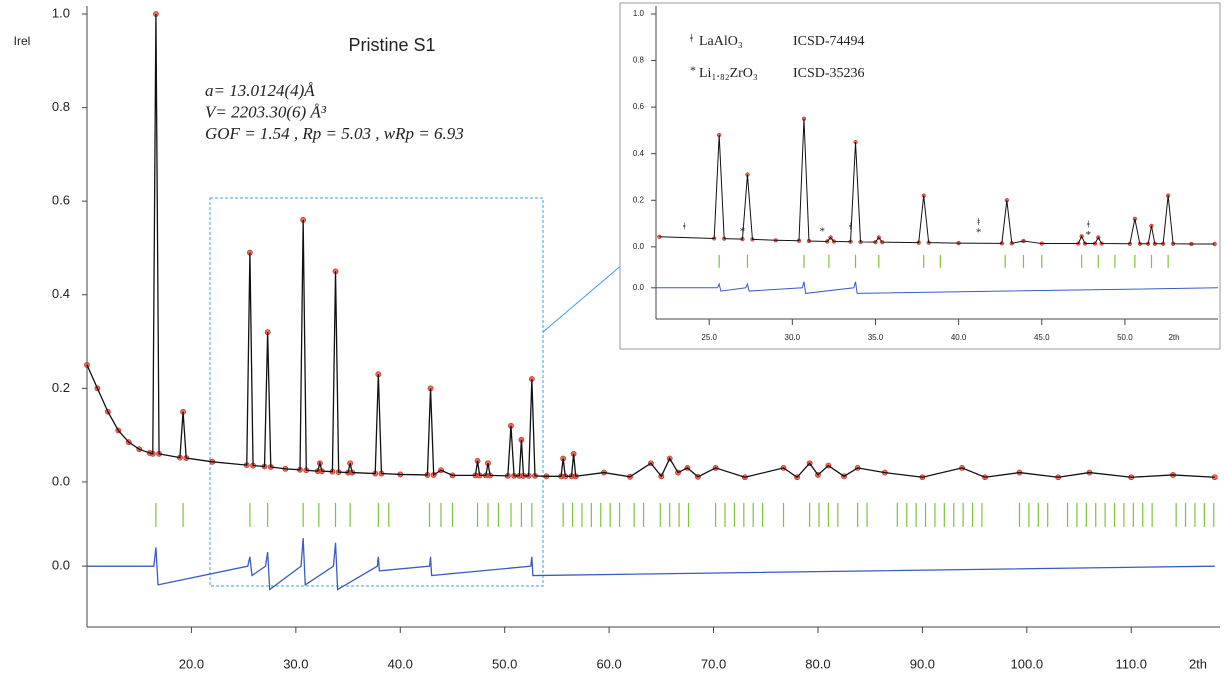 The height and width of the screenshot is (679, 1224). Describe the element at coordinates (829, 73) in the screenshot. I see `phase-code: ICSD-35236` at that location.